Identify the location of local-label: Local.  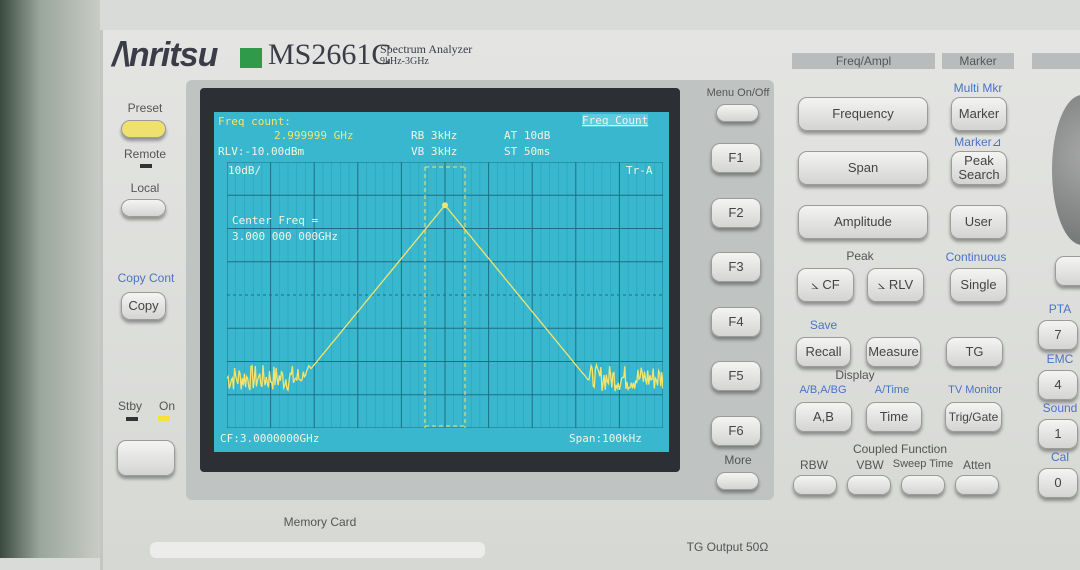
(145, 188).